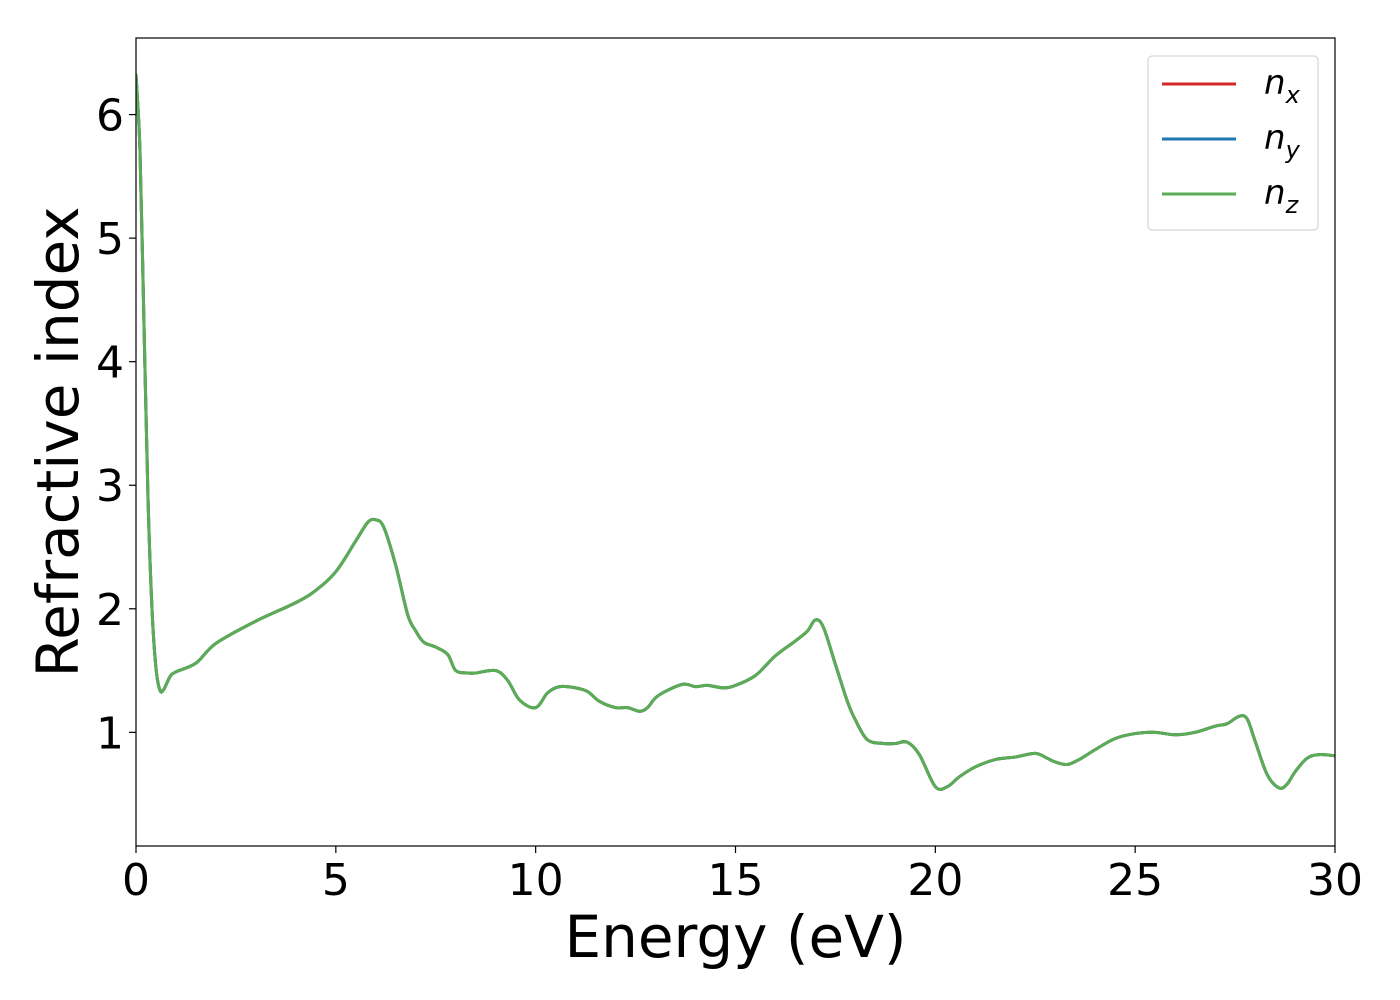 This screenshot has width=1400, height=1000. What do you see at coordinates (110, 116) in the screenshot?
I see `y-tick-label: 6` at bounding box center [110, 116].